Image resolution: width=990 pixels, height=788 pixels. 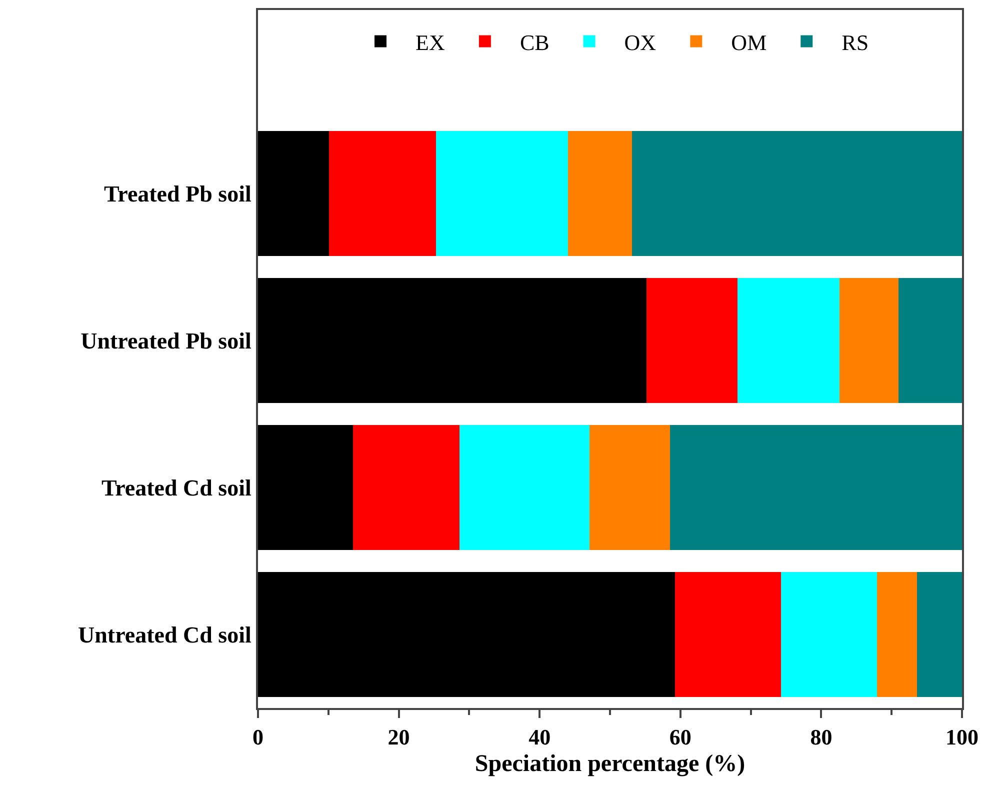 What do you see at coordinates (430, 42) in the screenshot?
I see `legend-label: EX` at bounding box center [430, 42].